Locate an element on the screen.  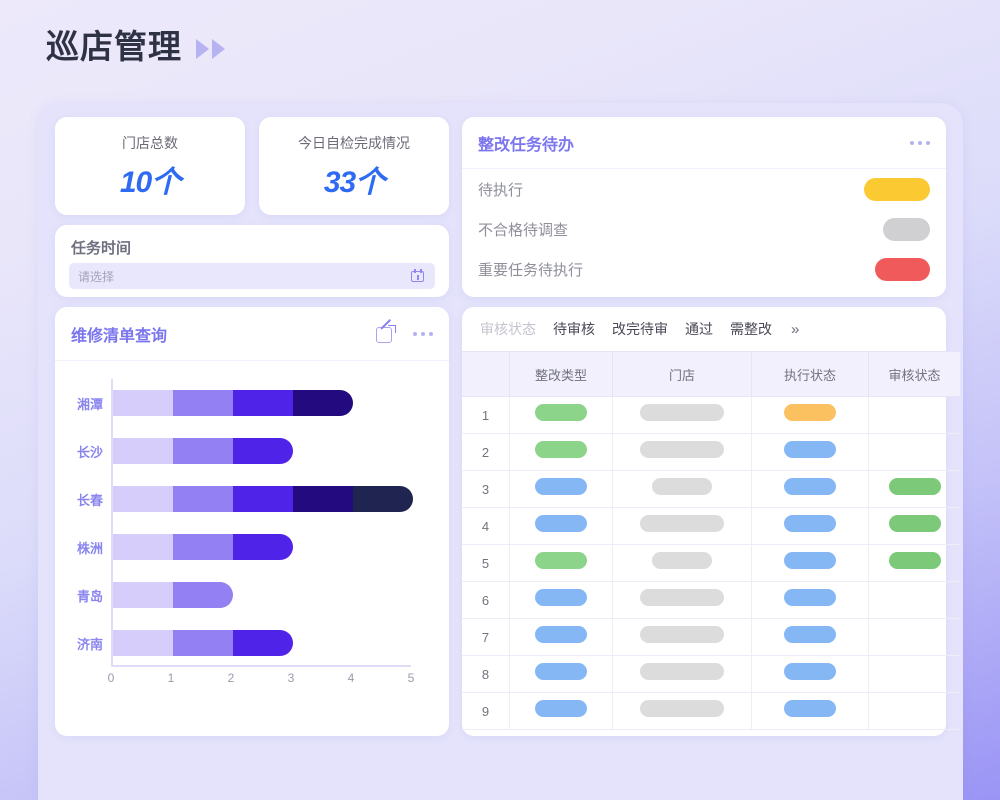
table-row: 3 is located at coordinates (711, 489).